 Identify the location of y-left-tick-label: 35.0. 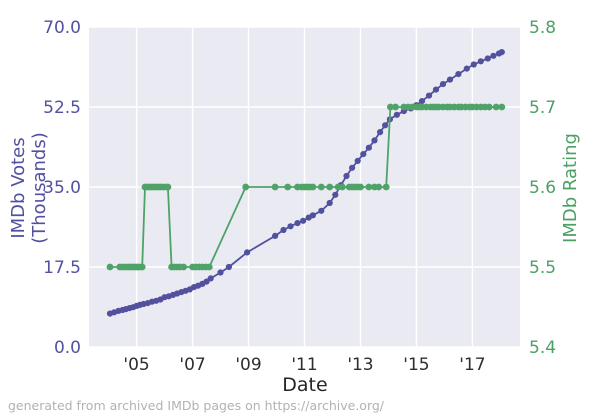
(62, 188).